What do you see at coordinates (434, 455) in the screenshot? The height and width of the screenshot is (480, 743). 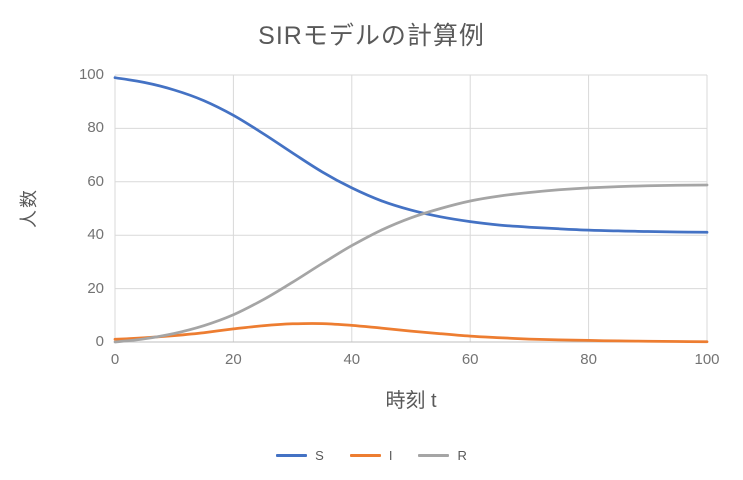 I see `legend-line-r-icon` at bounding box center [434, 455].